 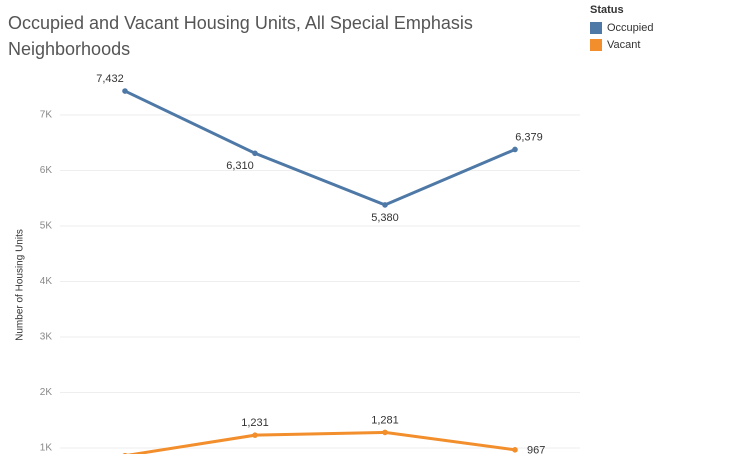 What do you see at coordinates (20, 285) in the screenshot?
I see `y-axis-label: Number of Housing Units` at bounding box center [20, 285].